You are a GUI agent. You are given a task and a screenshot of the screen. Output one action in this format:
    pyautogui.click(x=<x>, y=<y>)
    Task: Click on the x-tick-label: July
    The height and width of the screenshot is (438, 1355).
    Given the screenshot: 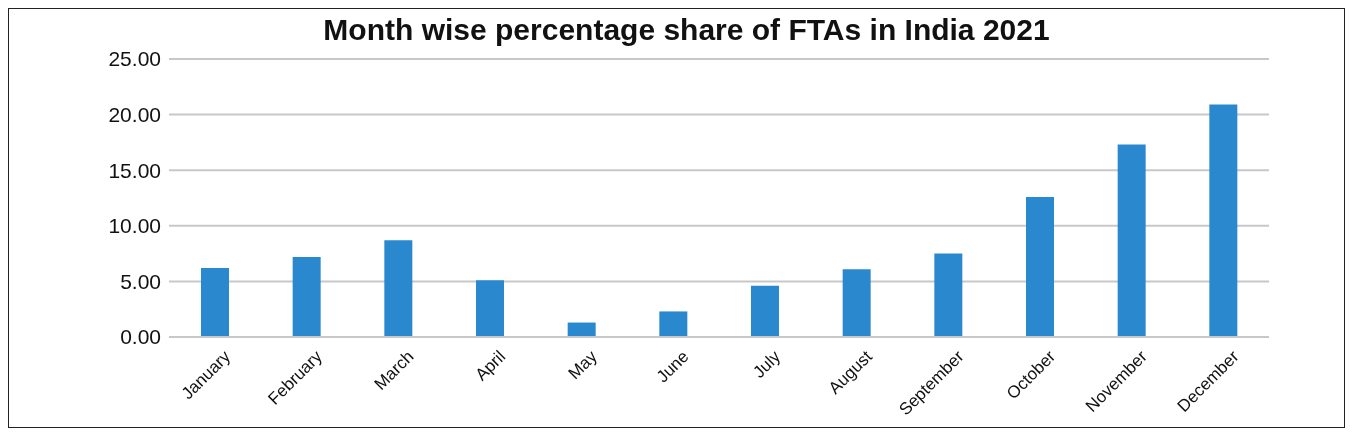 What is the action you would take?
    pyautogui.click(x=767, y=364)
    